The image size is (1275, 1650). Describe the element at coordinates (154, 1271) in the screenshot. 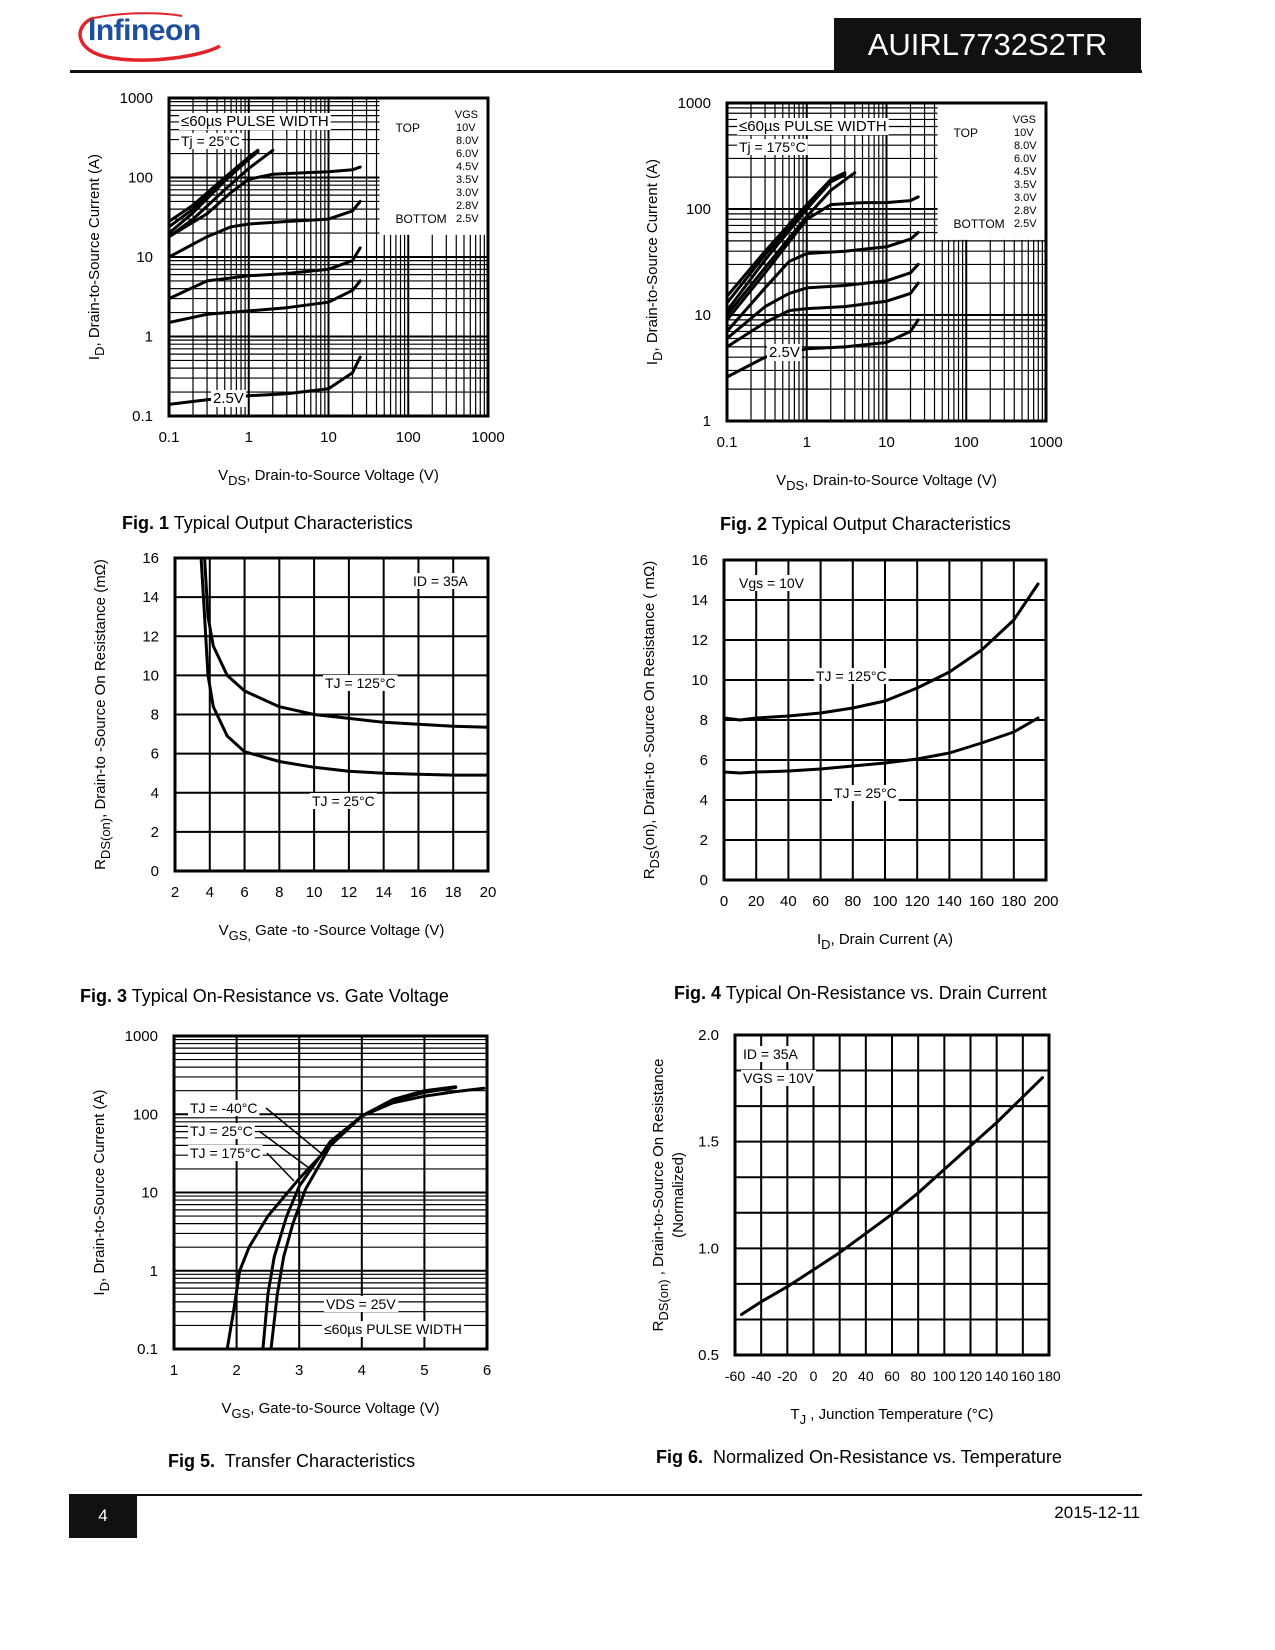

I see `y-tick-label: 1` at that location.